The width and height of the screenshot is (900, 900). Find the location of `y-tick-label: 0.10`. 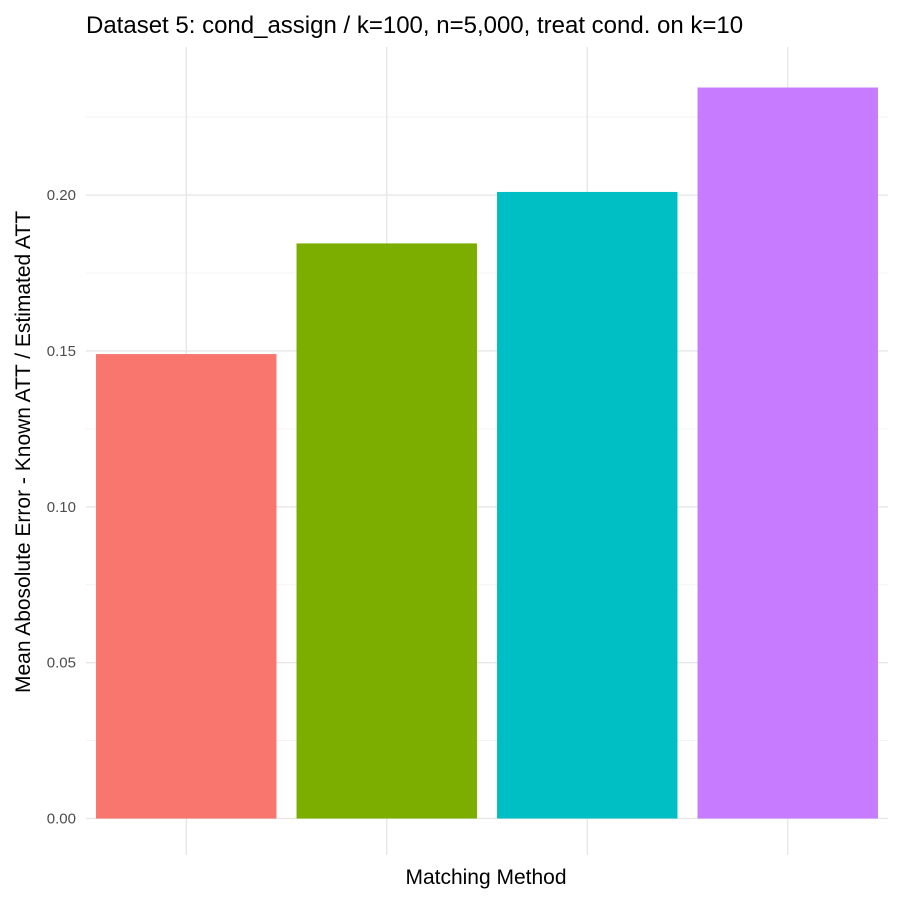

y-tick-label: 0.10 is located at coordinates (61, 507).